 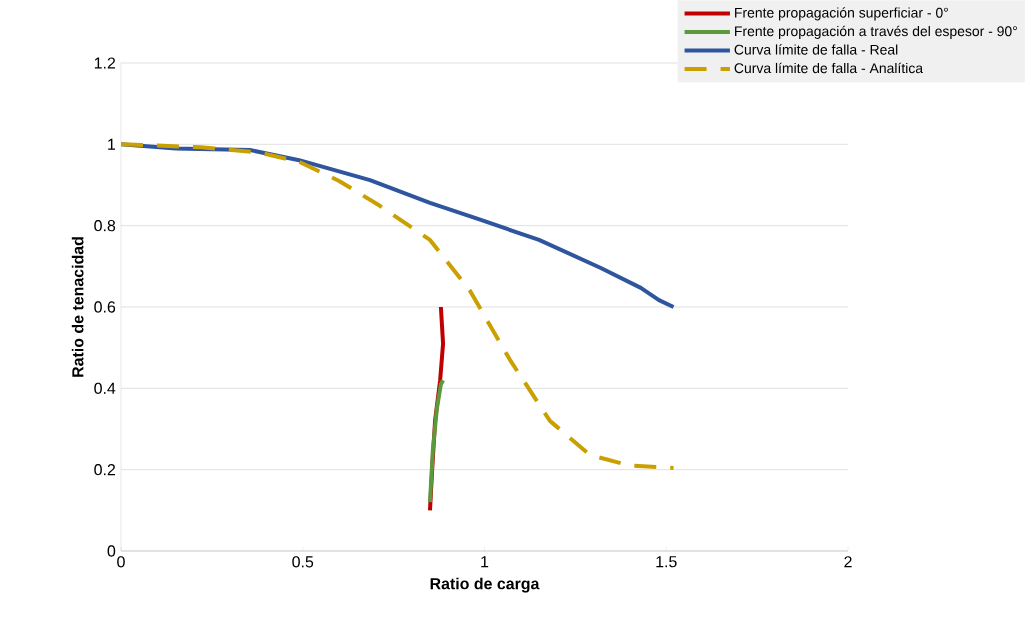 I want to click on x-tick-label: 1, so click(x=485, y=562).